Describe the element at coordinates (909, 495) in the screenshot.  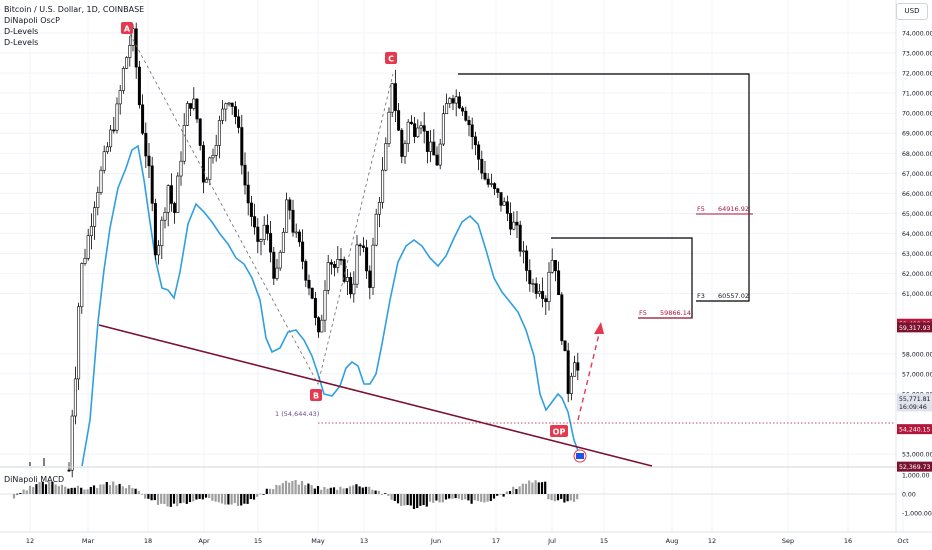
I see `macd-tick-label: 0.00` at that location.